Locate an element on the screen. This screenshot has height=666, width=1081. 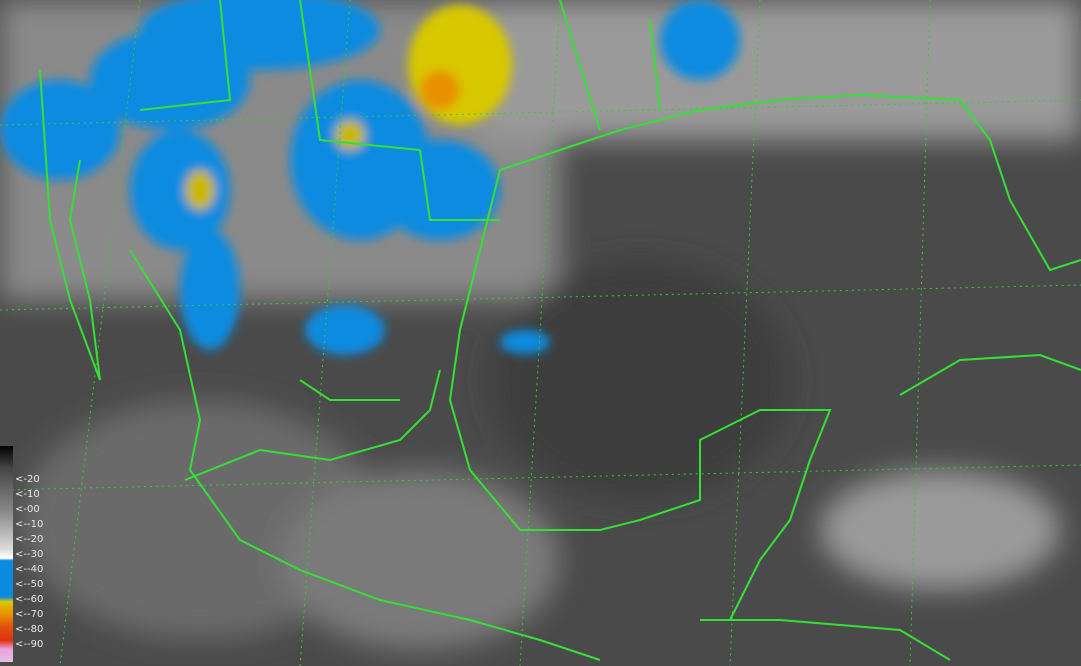
legend-label: <--70 is located at coordinates (29, 614).